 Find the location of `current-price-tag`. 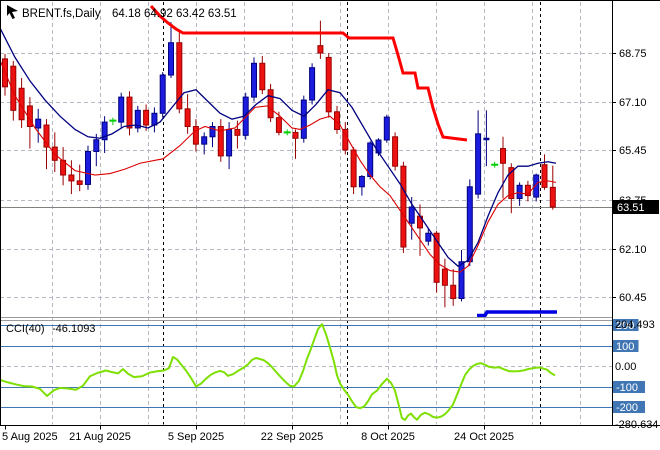

current-price-tag is located at coordinates (636, 207).